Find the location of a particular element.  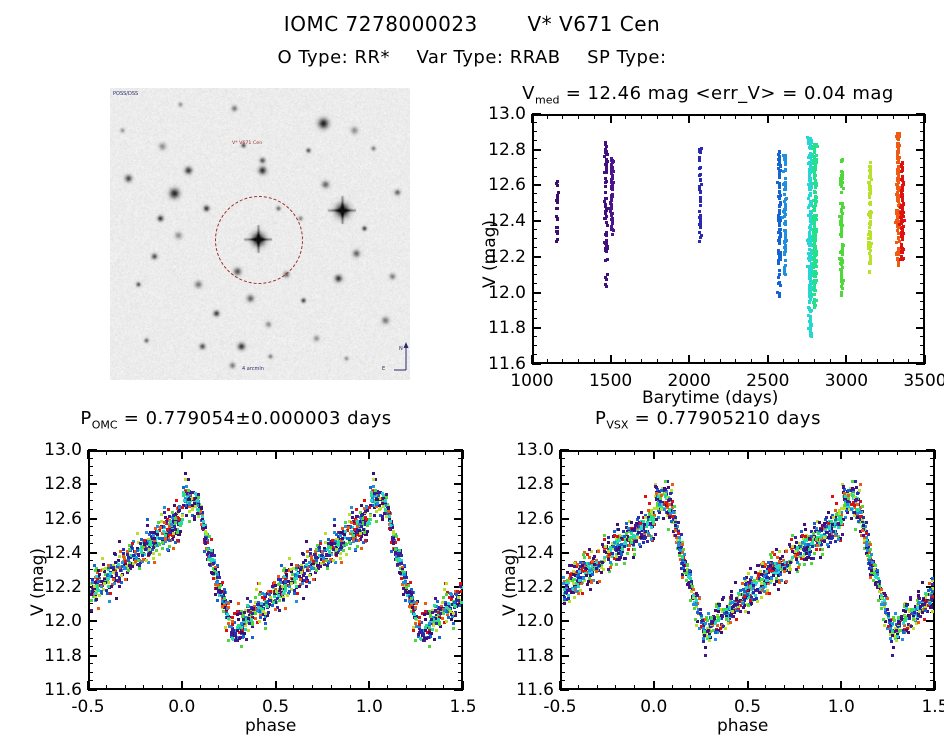

x-tick-label: 3000 is located at coordinates (846, 381).